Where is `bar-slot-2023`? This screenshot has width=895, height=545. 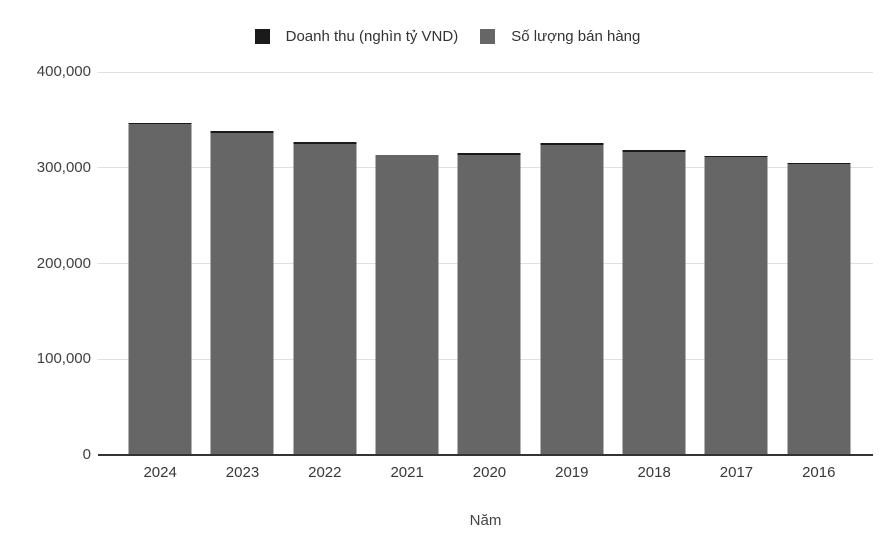 bar-slot-2023 is located at coordinates (242, 263).